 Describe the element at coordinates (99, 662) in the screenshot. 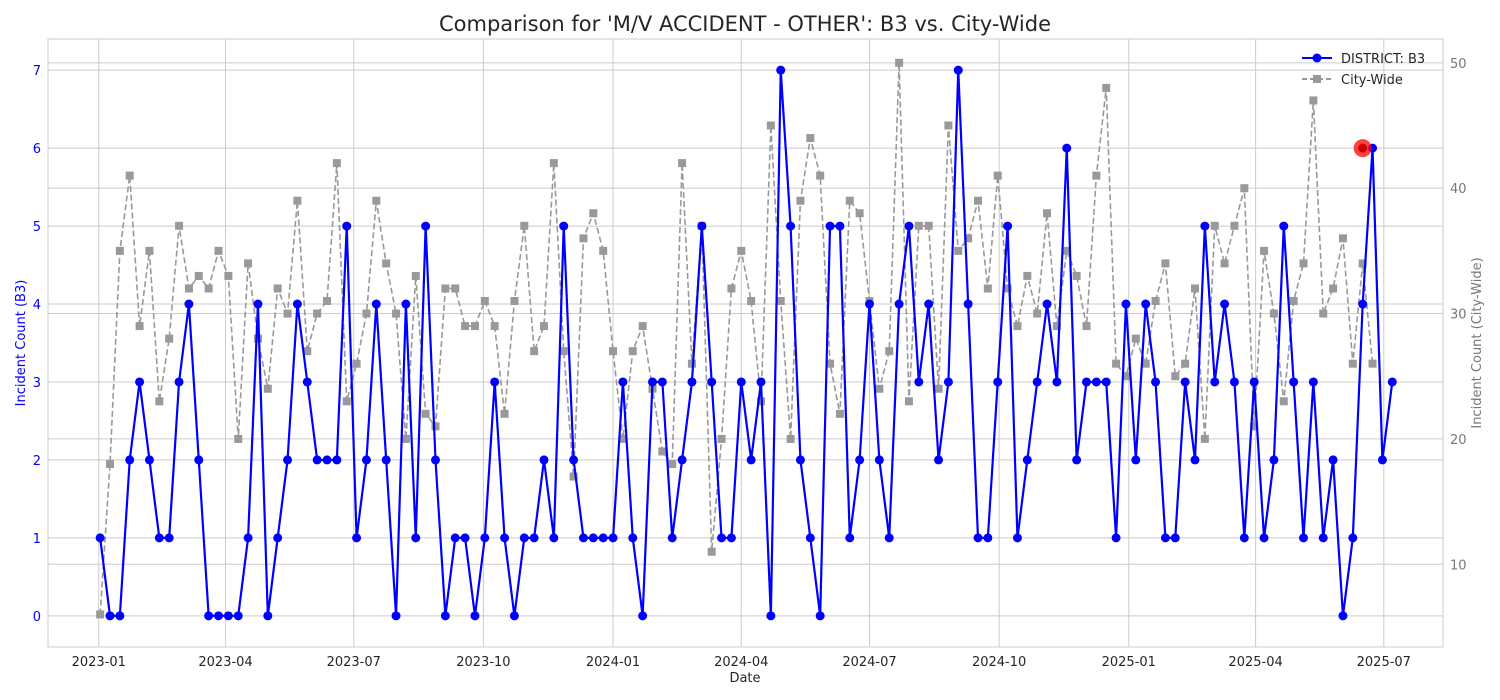

I see `x-tick-label: 2023-01` at that location.